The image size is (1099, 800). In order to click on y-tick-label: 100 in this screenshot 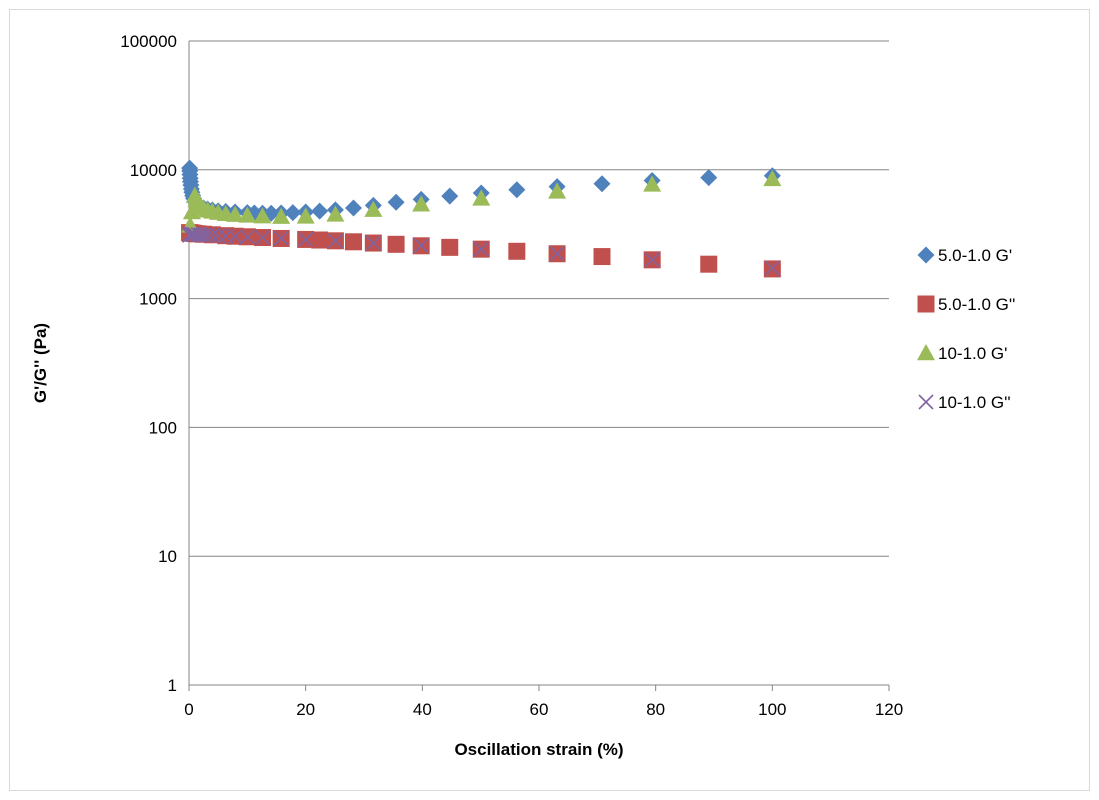, I will do `click(163, 427)`.